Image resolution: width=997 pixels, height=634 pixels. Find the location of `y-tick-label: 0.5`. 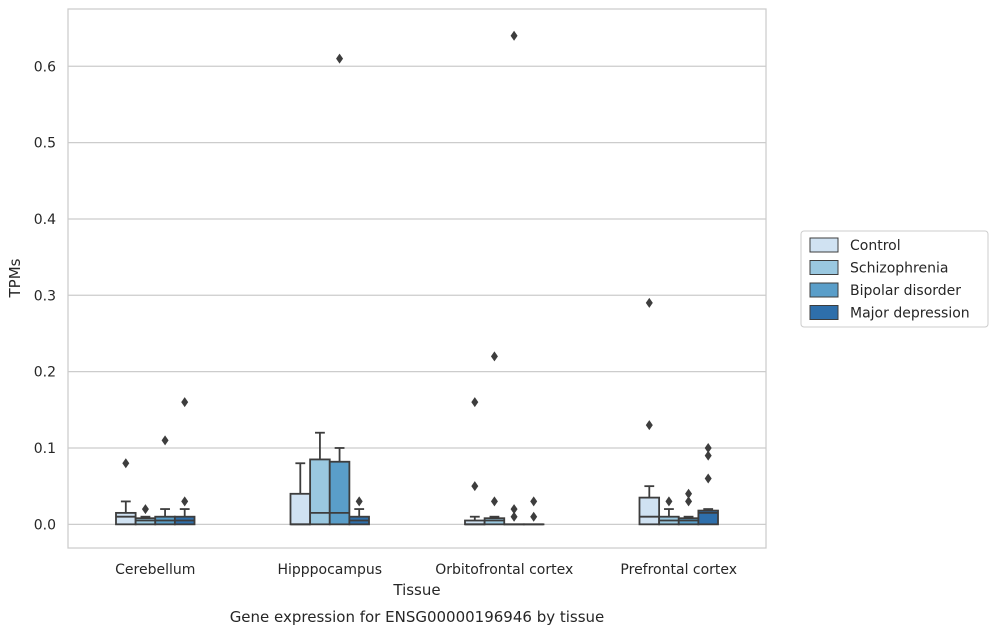

y-tick-label: 0.5 is located at coordinates (45, 144).